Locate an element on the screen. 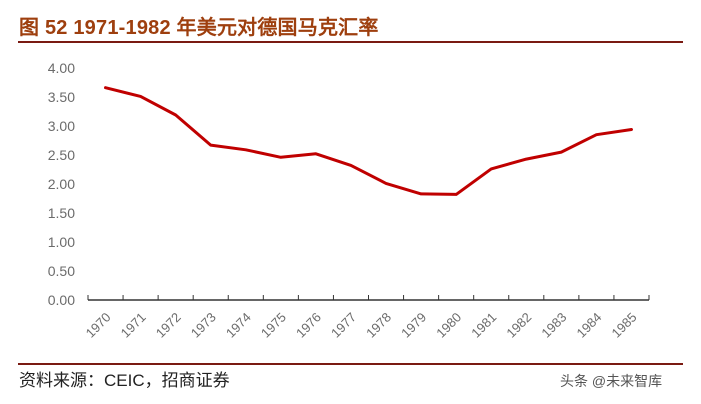 The width and height of the screenshot is (701, 404). x-tick-label: 1976 is located at coordinates (308, 325).